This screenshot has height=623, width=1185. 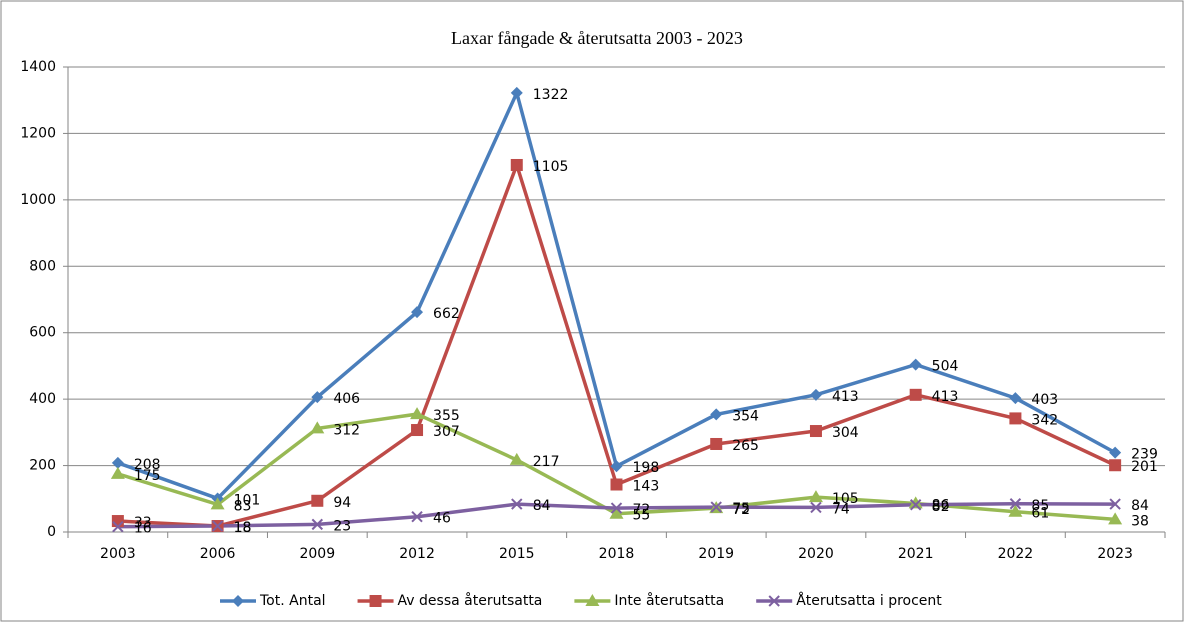 I want to click on data-label: 83, so click(x=243, y=506).